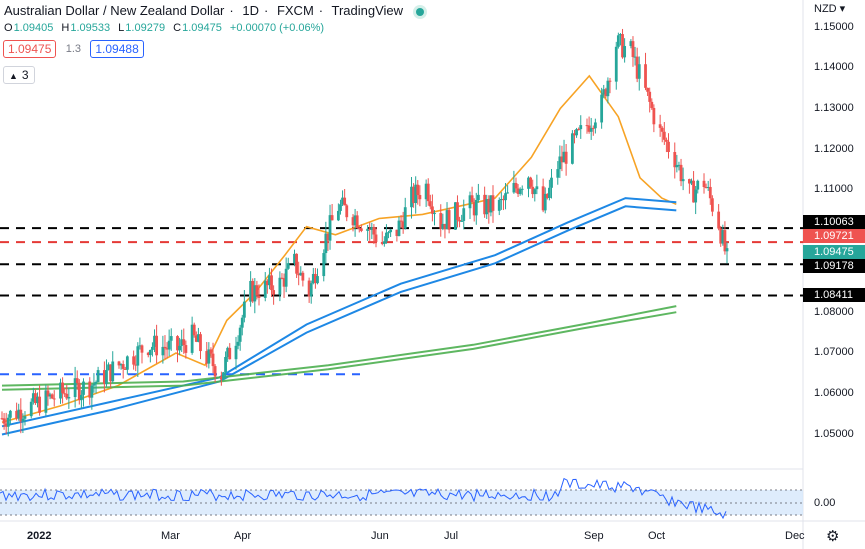 The width and height of the screenshot is (865, 549). I want to click on indicators-toggle-button: ▲ 3, so click(19, 75).